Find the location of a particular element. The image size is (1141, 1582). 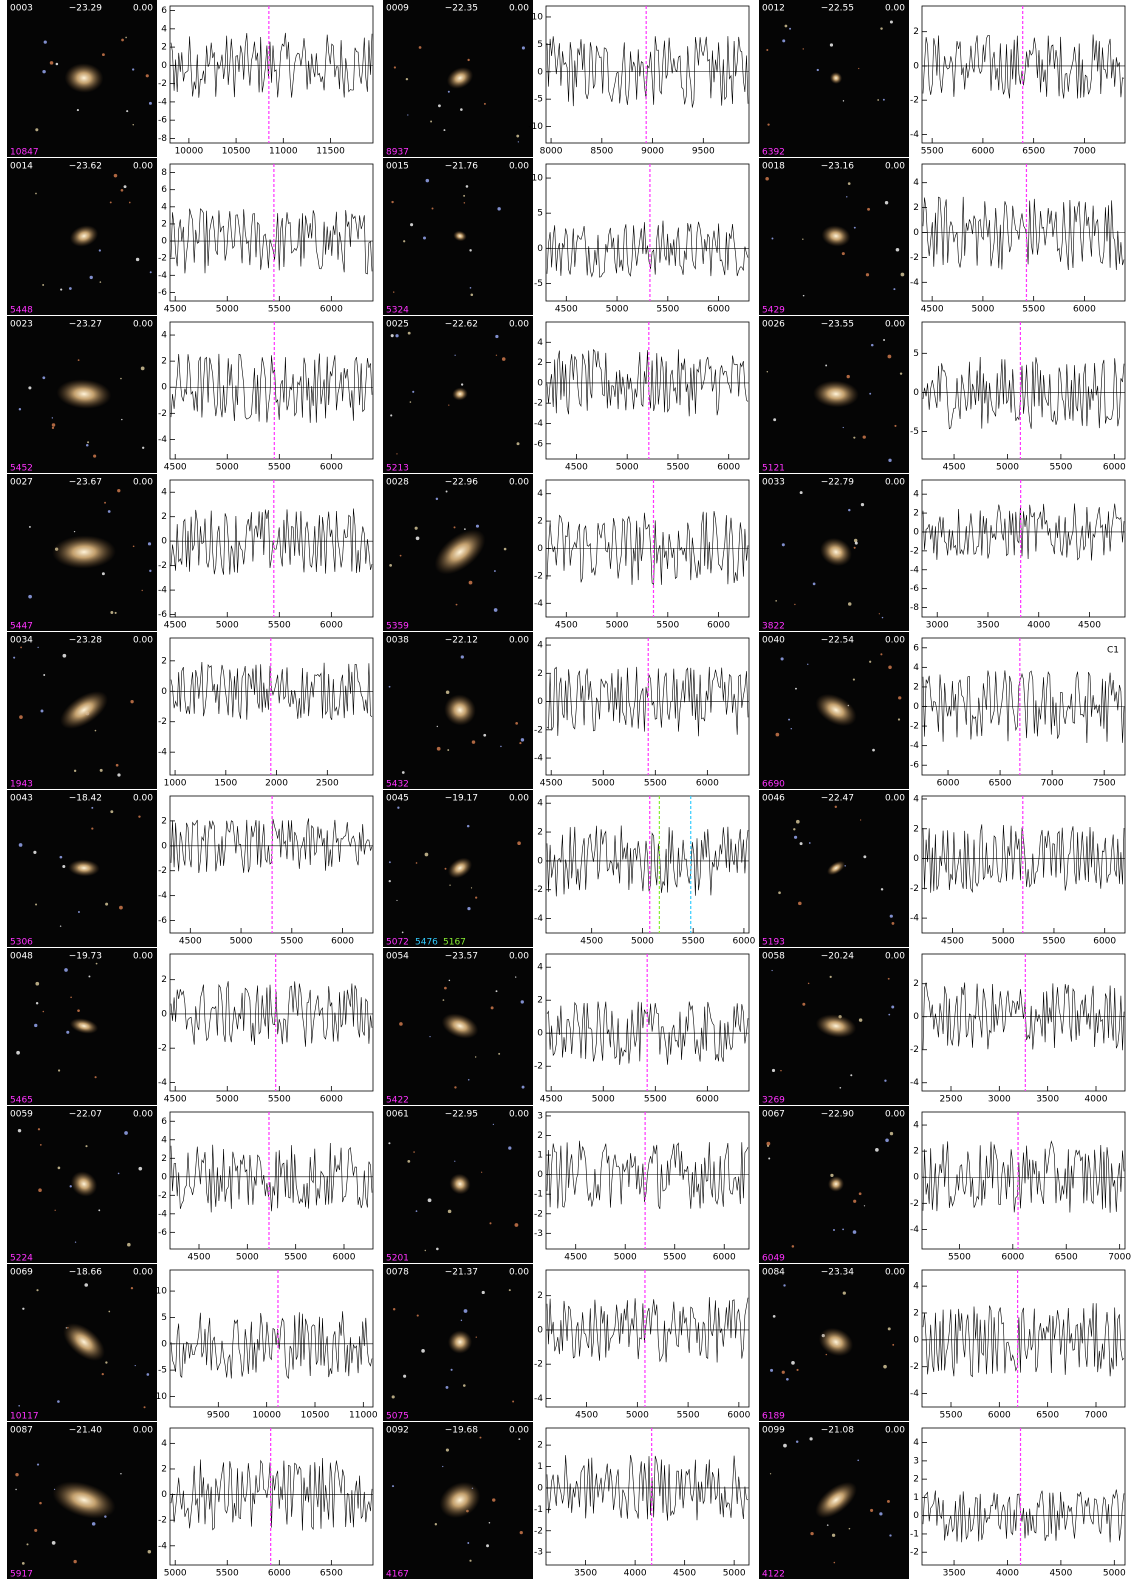

magnitude: −18.42 is located at coordinates (85, 799).